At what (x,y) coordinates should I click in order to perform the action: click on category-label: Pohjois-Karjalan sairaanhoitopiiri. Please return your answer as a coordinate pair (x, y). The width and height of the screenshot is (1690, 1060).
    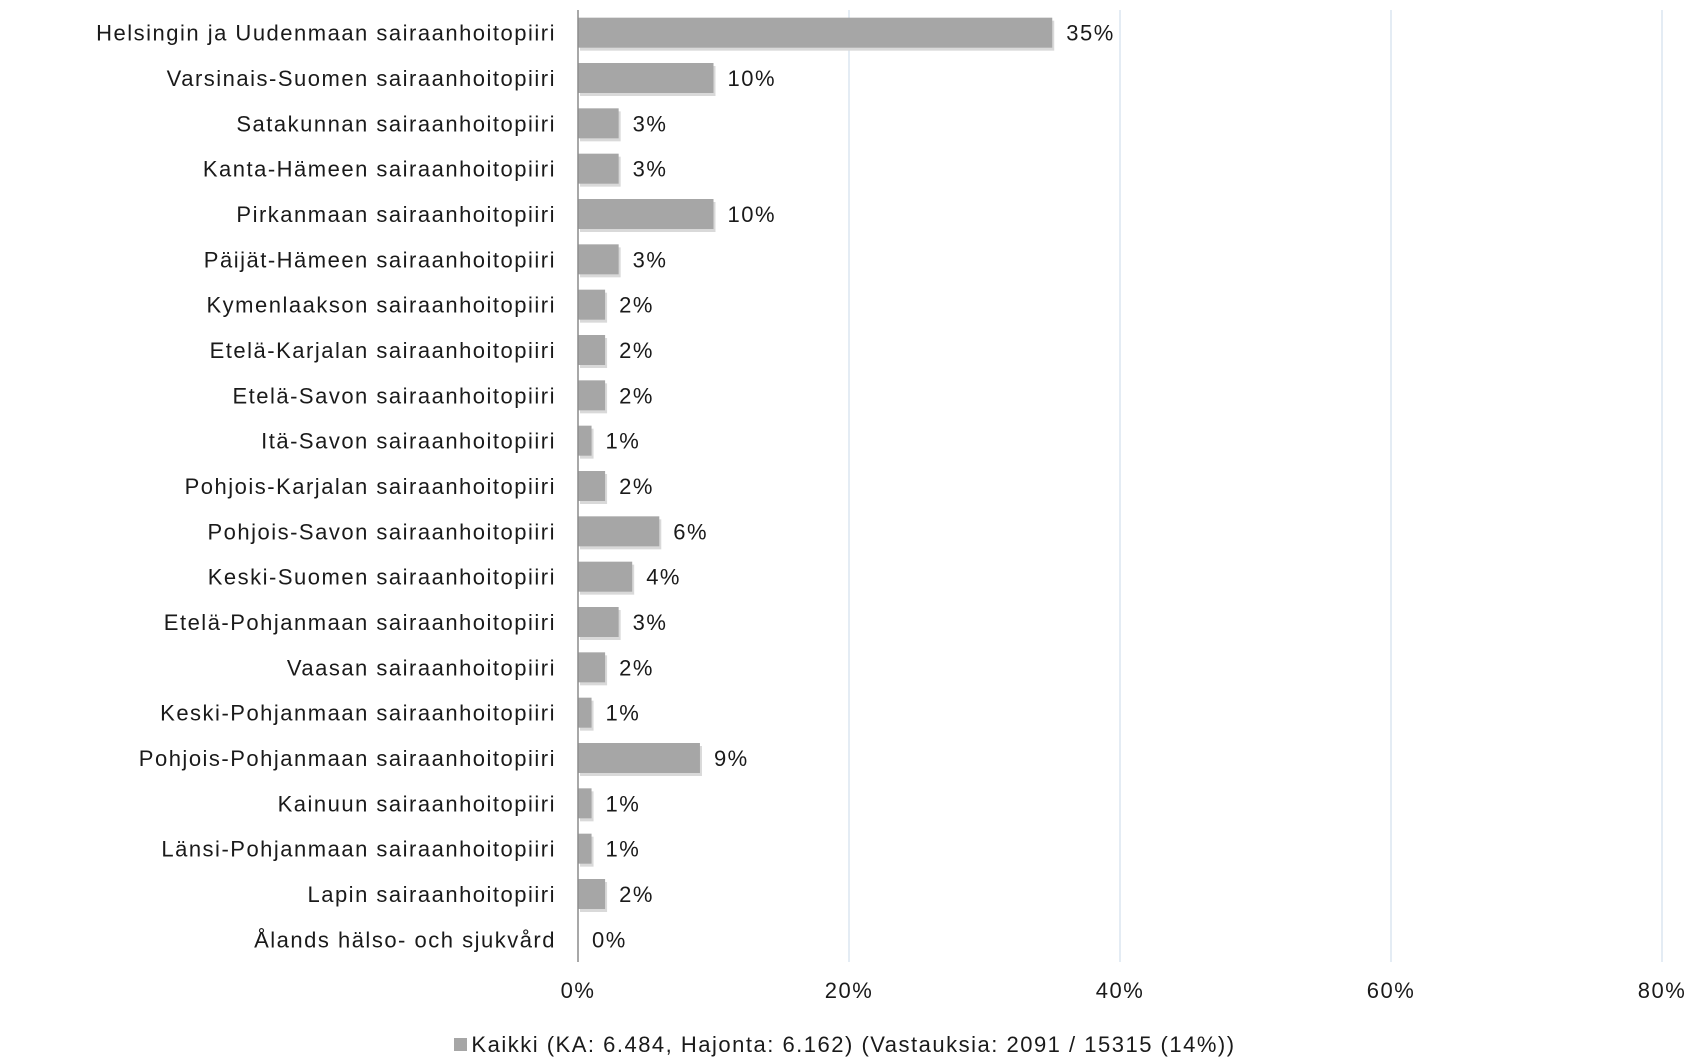
    Looking at the image, I should click on (370, 486).